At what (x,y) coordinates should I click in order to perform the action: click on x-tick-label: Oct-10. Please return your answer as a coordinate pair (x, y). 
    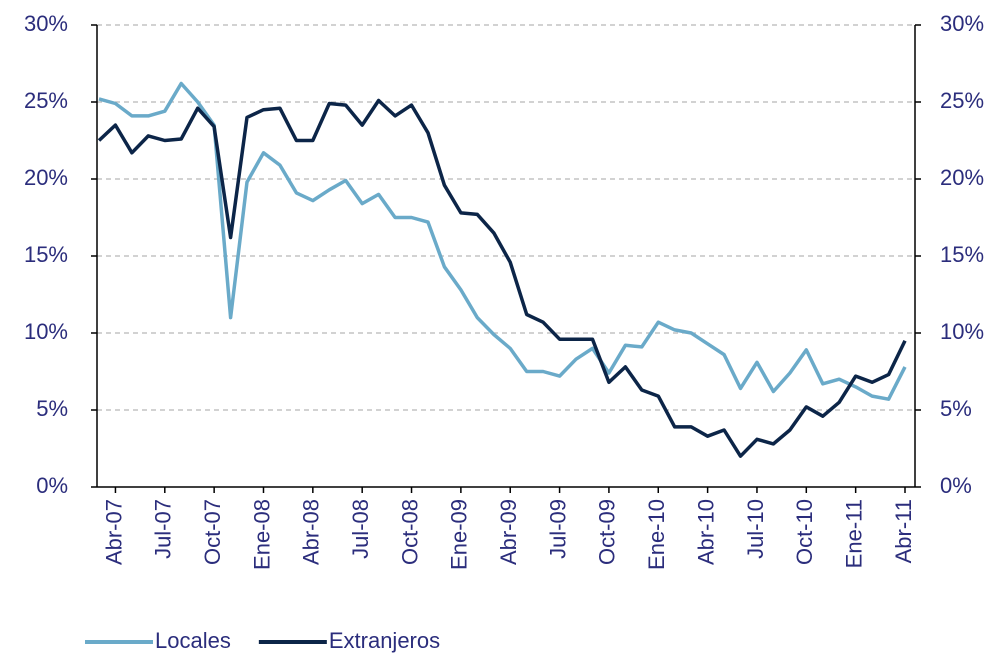
    Looking at the image, I should click on (804, 532).